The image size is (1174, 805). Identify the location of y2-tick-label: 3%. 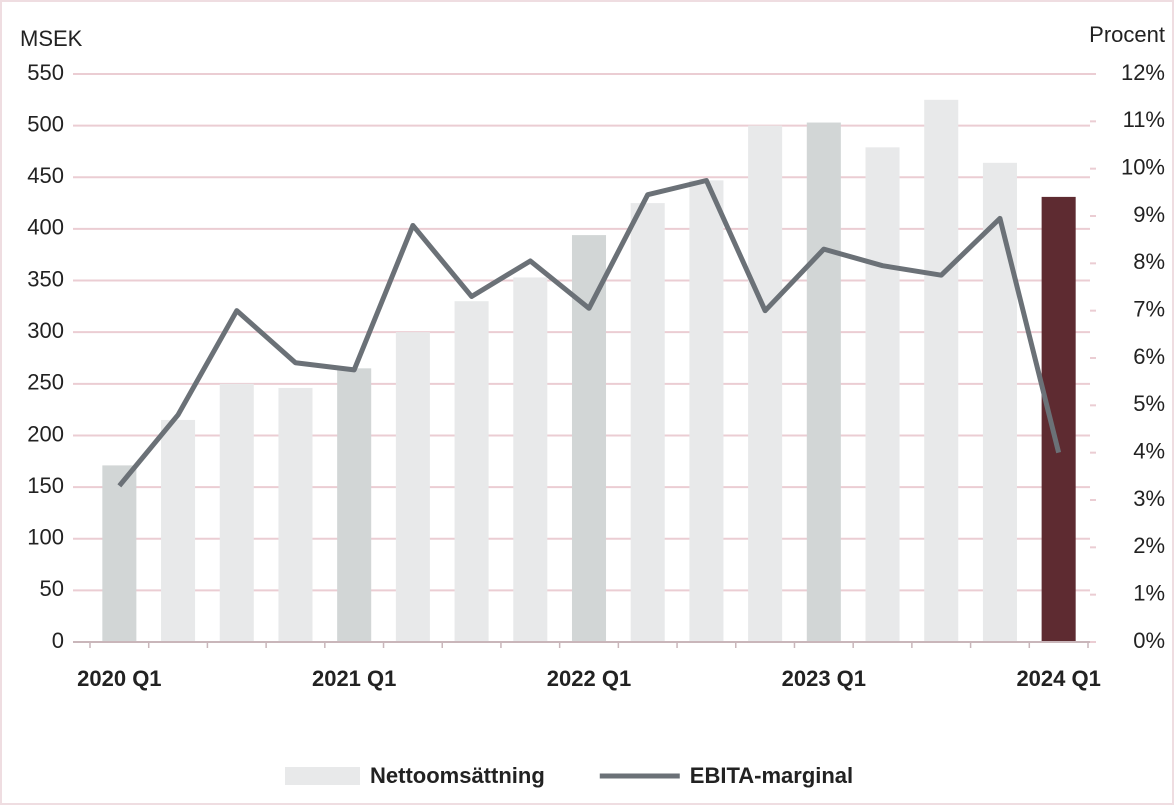
(1149, 498).